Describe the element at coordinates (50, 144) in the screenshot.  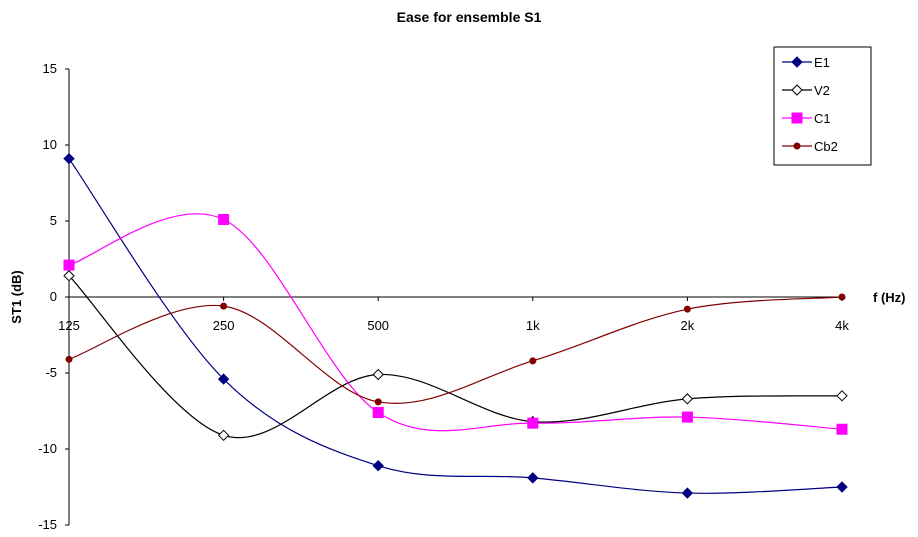
I see `y-tick-label: 10` at that location.